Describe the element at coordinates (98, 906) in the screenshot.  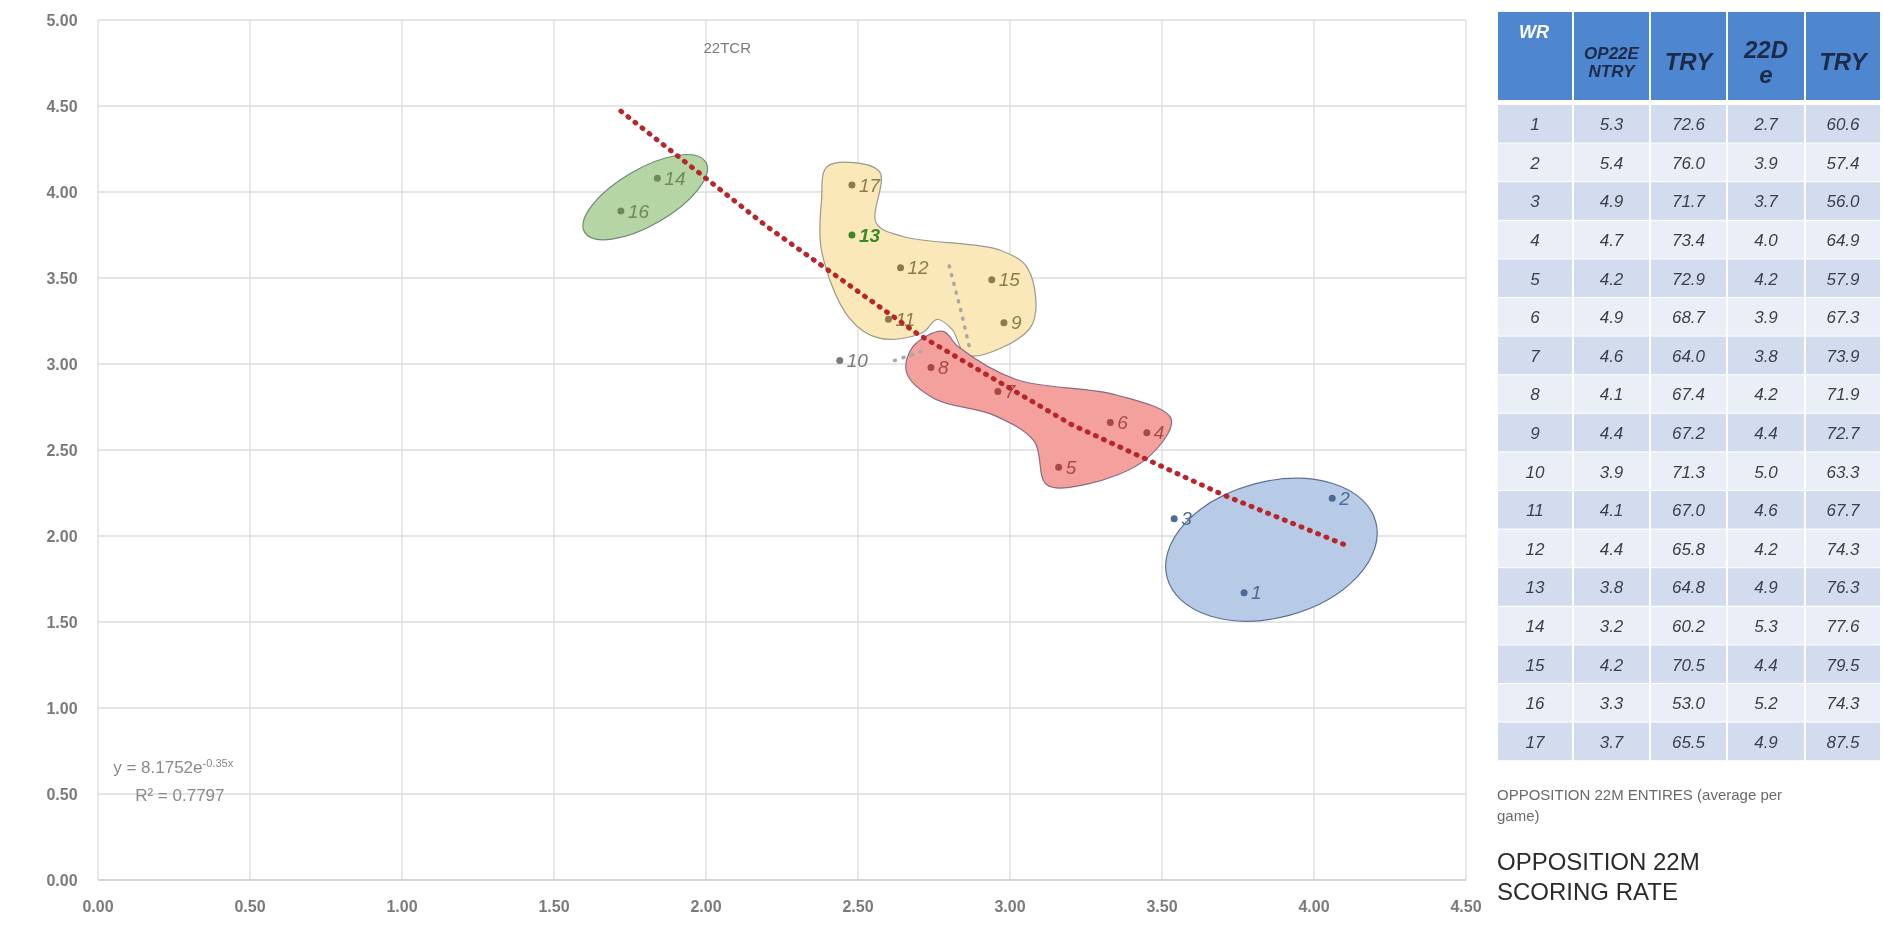
I see `x-tick-label: 0.00` at that location.